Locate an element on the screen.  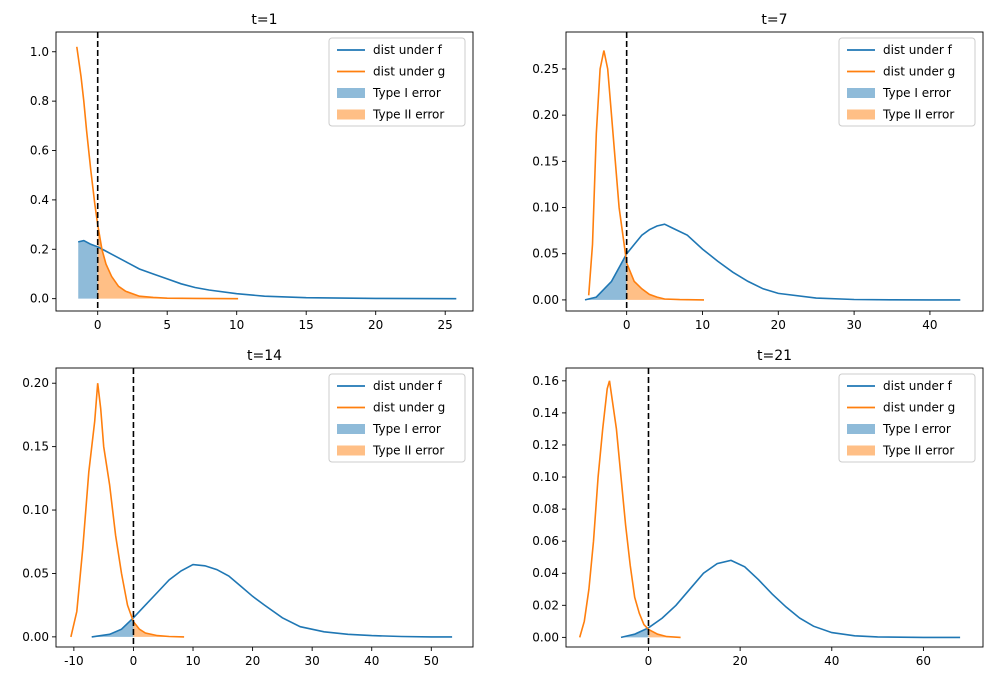
chart-title: t=1 is located at coordinates (264, 20).